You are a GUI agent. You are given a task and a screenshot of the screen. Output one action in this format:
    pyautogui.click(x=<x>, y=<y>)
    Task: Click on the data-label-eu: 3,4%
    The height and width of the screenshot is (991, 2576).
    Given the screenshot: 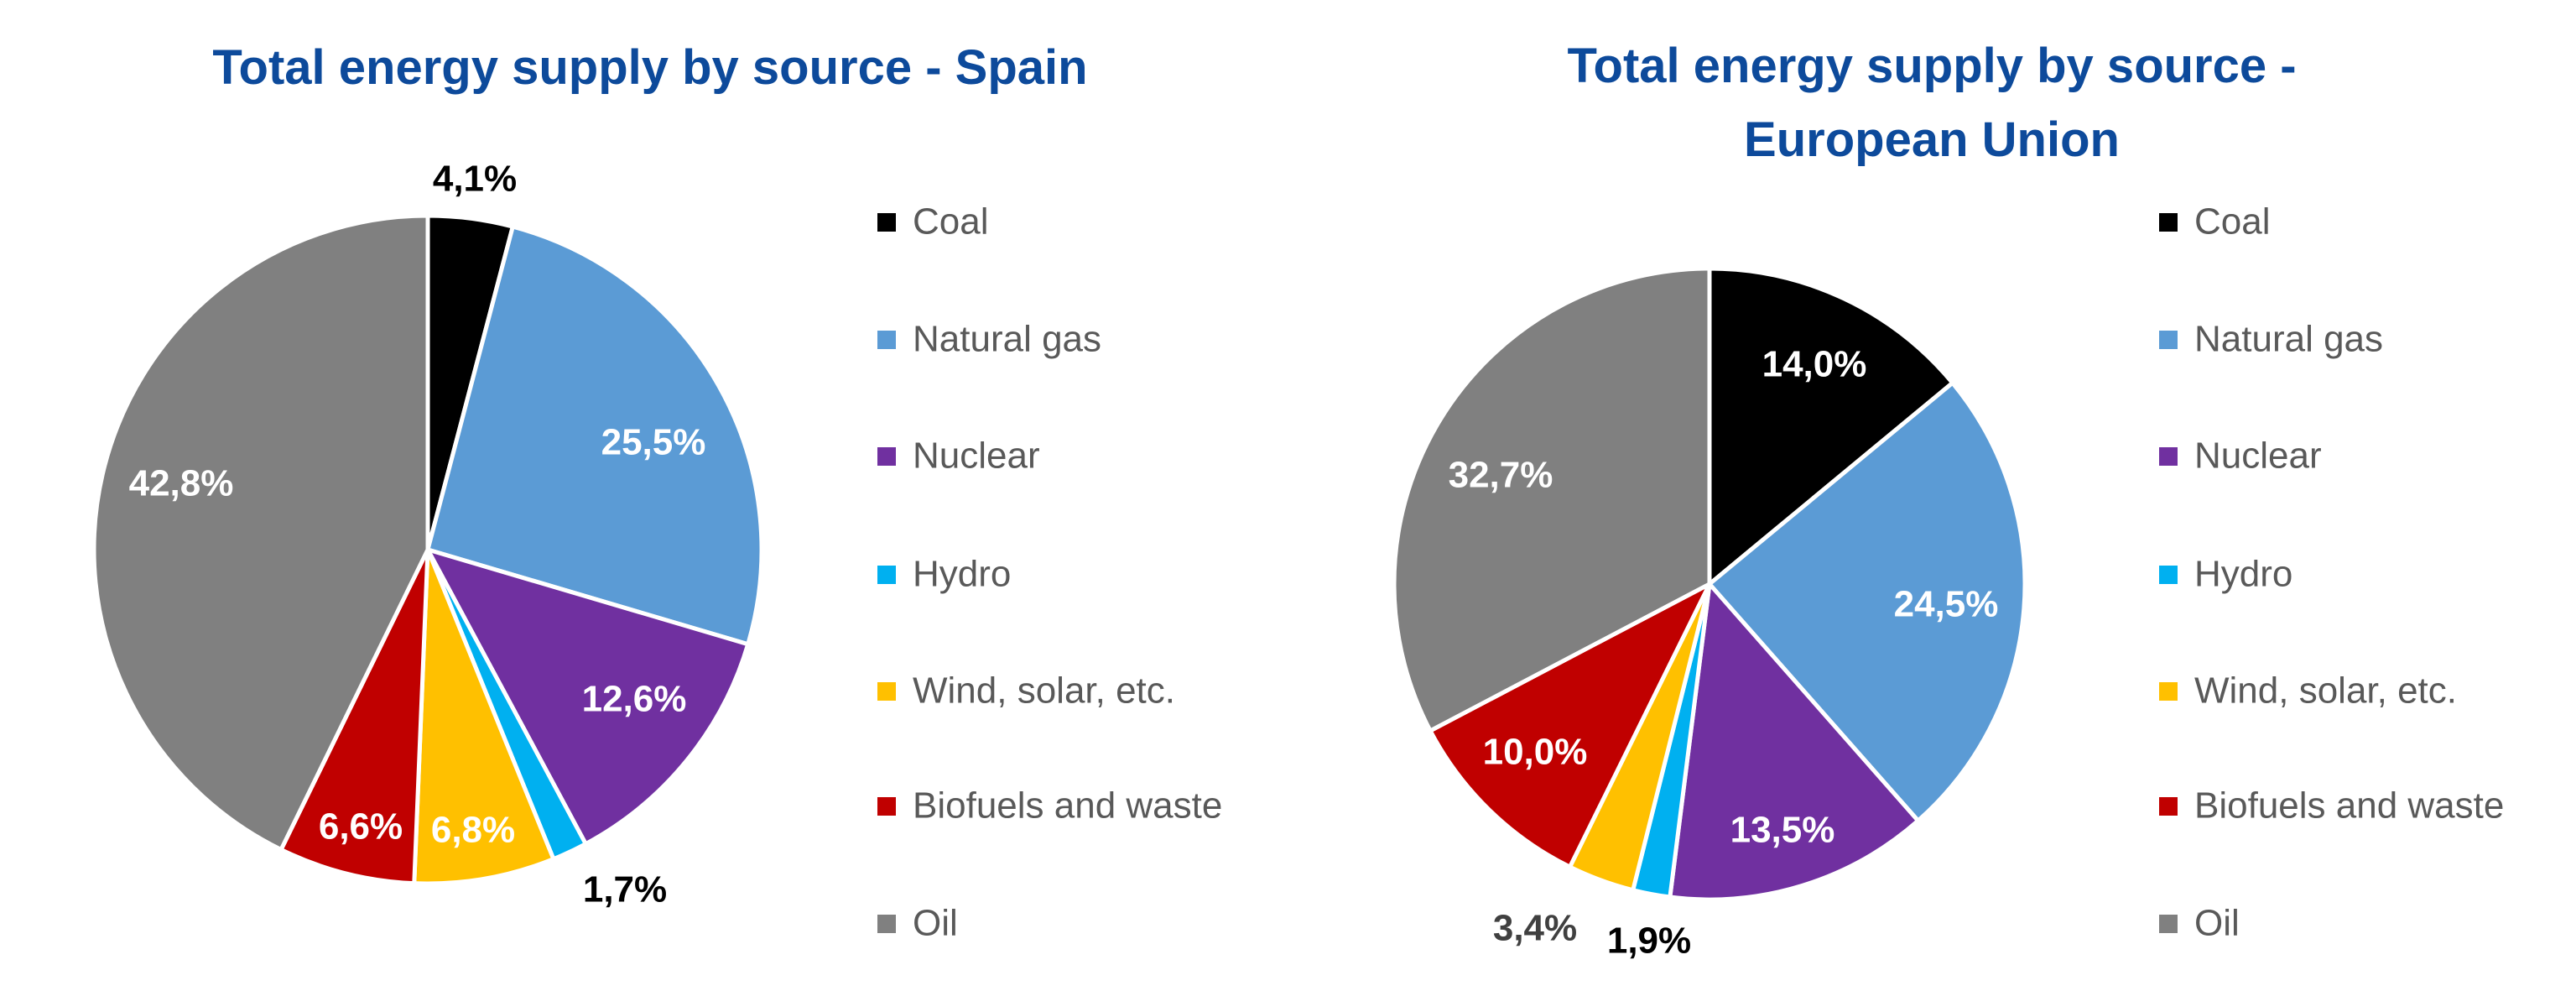 What is the action you would take?
    pyautogui.click(x=1535, y=928)
    